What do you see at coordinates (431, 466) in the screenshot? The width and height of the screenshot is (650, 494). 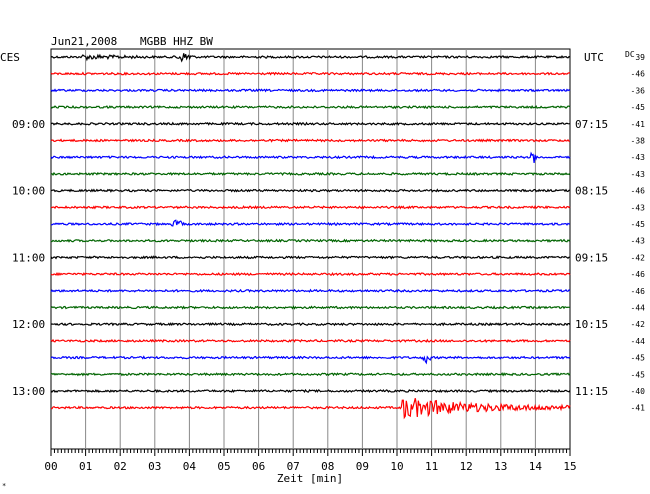 I see `x-tick-label: 11` at bounding box center [431, 466].